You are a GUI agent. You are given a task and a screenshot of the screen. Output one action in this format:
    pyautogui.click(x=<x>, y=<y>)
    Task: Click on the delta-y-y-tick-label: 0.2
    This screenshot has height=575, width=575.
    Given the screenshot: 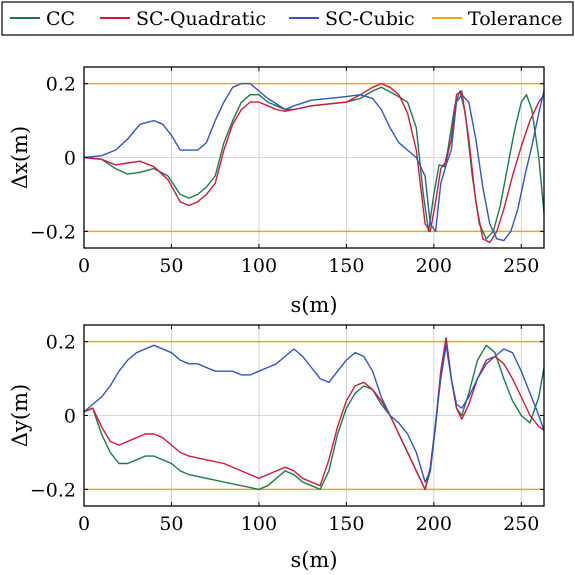 What is the action you would take?
    pyautogui.click(x=61, y=343)
    